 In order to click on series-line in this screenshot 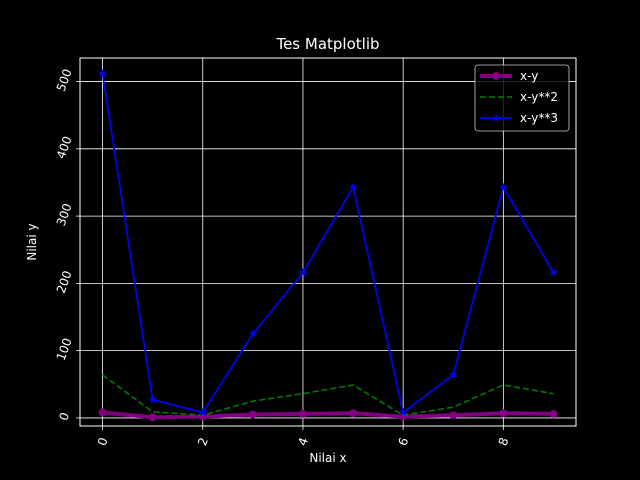, I will do `click(328, 415)`.